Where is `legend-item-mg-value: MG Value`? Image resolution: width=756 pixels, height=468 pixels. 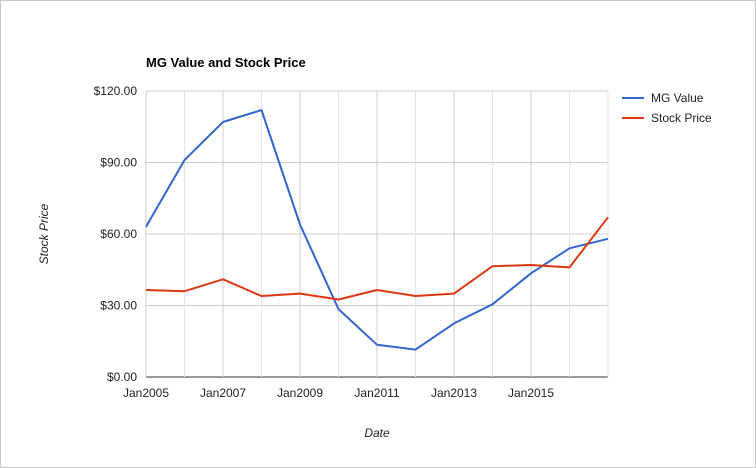 legend-item-mg-value: MG Value is located at coordinates (663, 98).